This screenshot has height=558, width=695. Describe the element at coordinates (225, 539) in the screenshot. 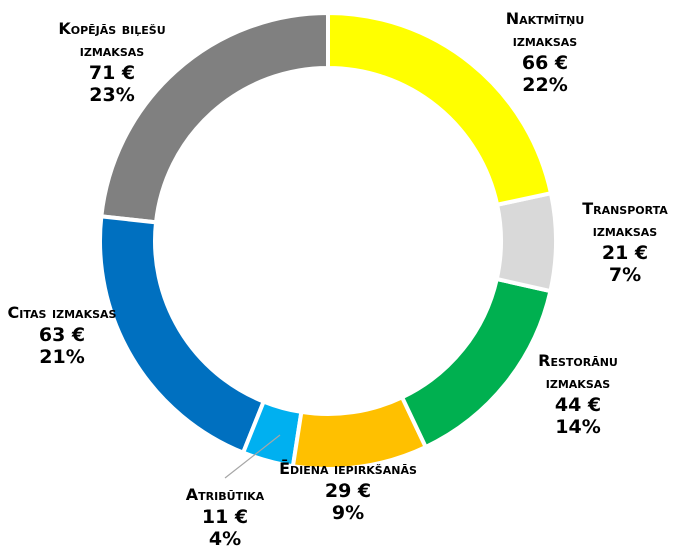

I see `percent-label: 4%` at that location.